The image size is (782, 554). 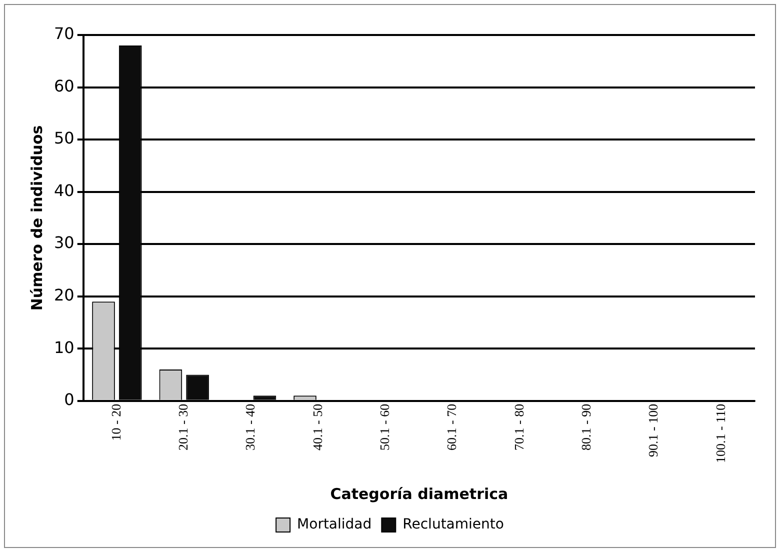 What do you see at coordinates (64, 347) in the screenshot?
I see `y-tick-label: 10` at bounding box center [64, 347].